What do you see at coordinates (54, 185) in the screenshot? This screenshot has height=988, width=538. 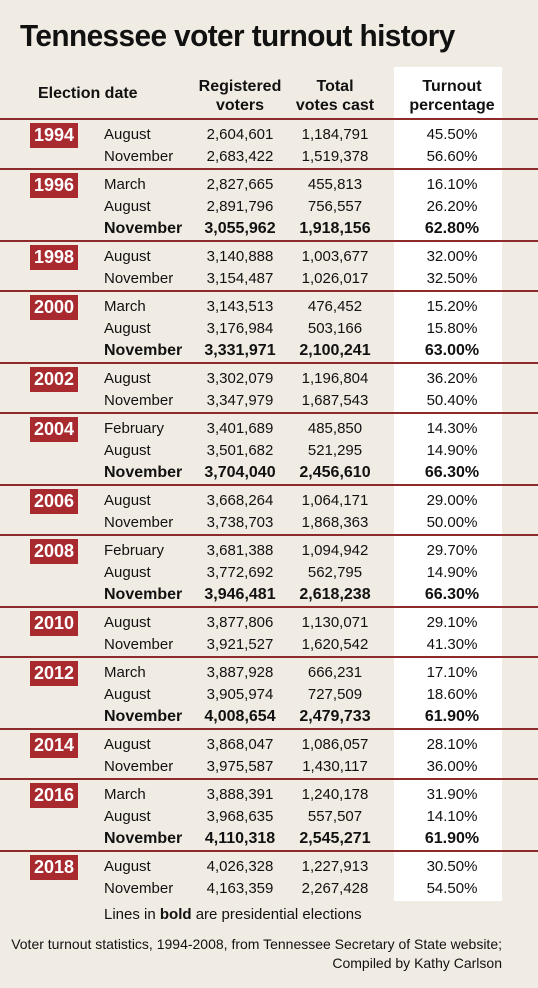 I see `year-badge: 1996` at bounding box center [54, 185].